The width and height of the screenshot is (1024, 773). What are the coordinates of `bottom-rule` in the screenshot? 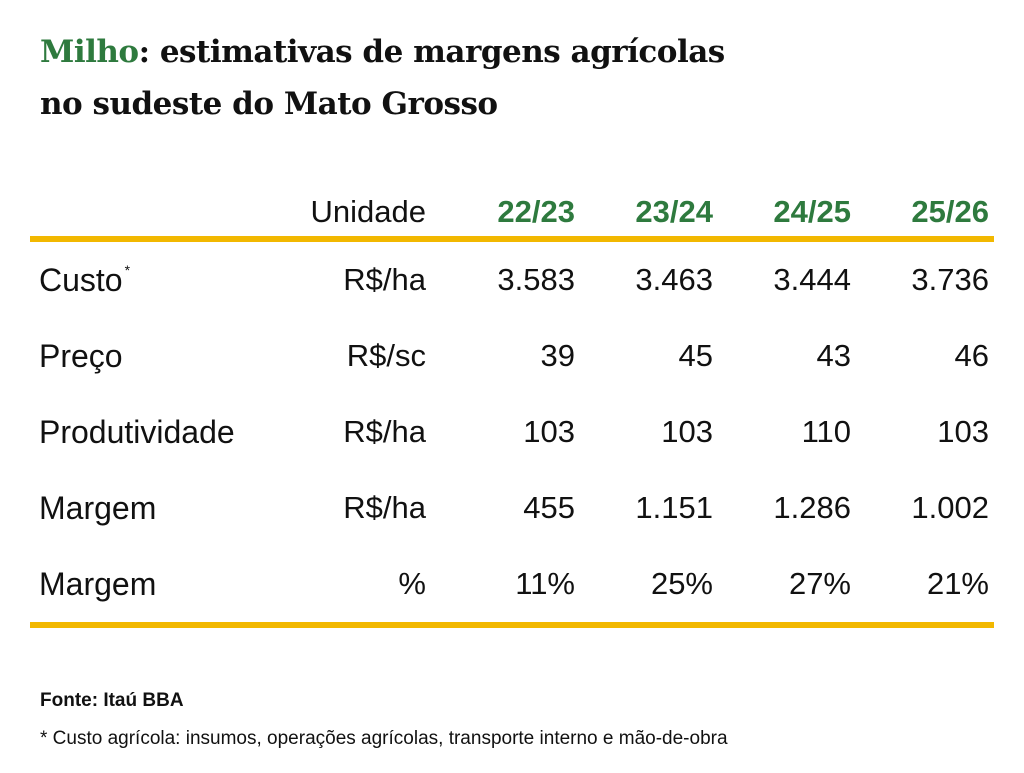 It's located at (512, 625).